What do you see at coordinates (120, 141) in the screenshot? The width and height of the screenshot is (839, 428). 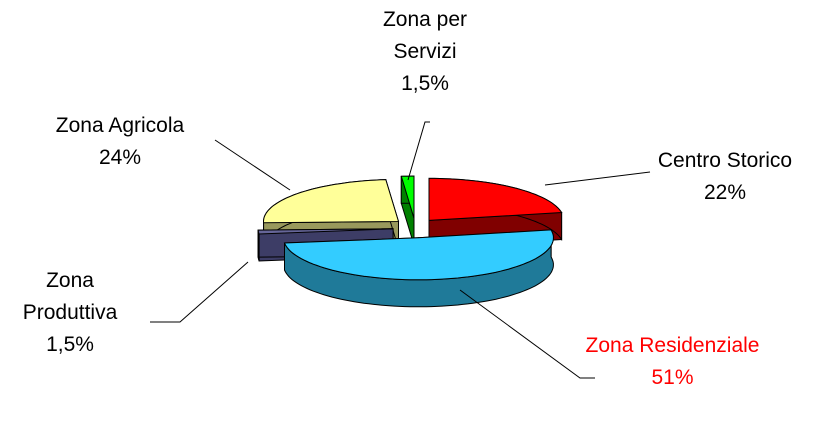 I see `slice-label: Zona Agricola 24%` at bounding box center [120, 141].